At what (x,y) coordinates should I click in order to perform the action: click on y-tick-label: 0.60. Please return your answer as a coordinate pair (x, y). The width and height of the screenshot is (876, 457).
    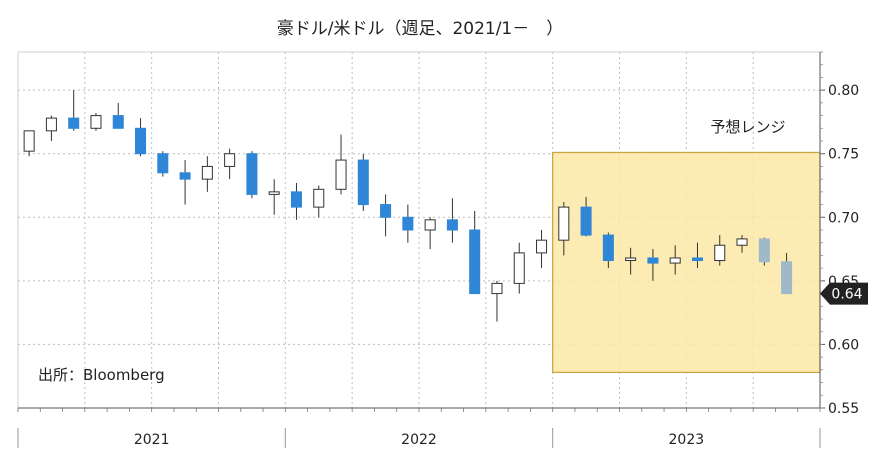
    Looking at the image, I should click on (843, 345).